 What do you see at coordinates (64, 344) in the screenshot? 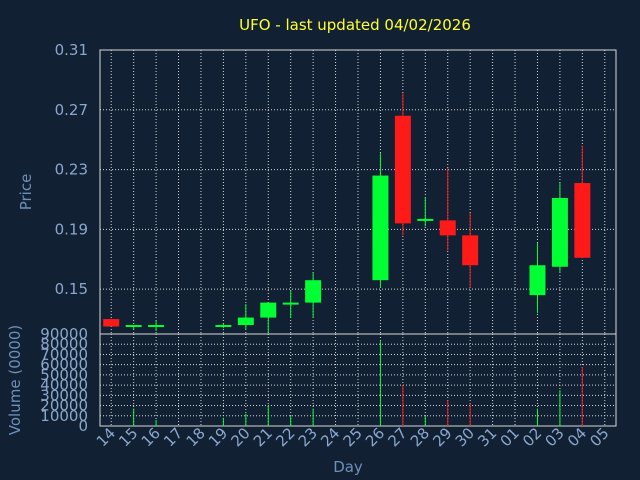
I see `volume-tick-label: 80000` at bounding box center [64, 344].